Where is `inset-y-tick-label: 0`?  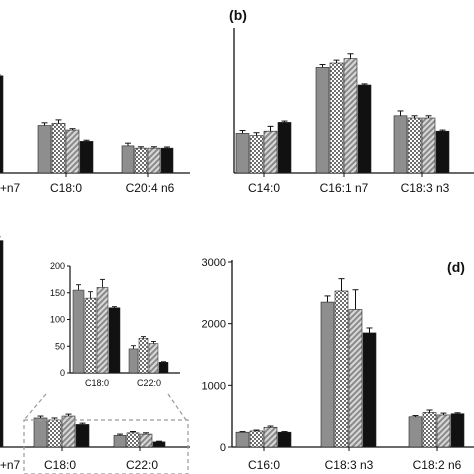
inset-y-tick-label: 0 is located at coordinates (62, 373).